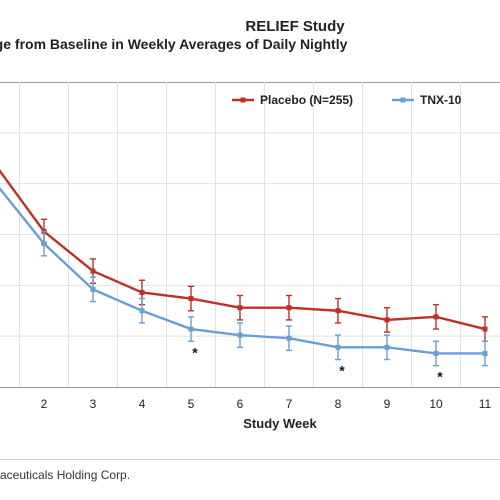 This screenshot has width=500, height=500. What do you see at coordinates (436, 404) in the screenshot?
I see `x-tick-label: 10` at bounding box center [436, 404].